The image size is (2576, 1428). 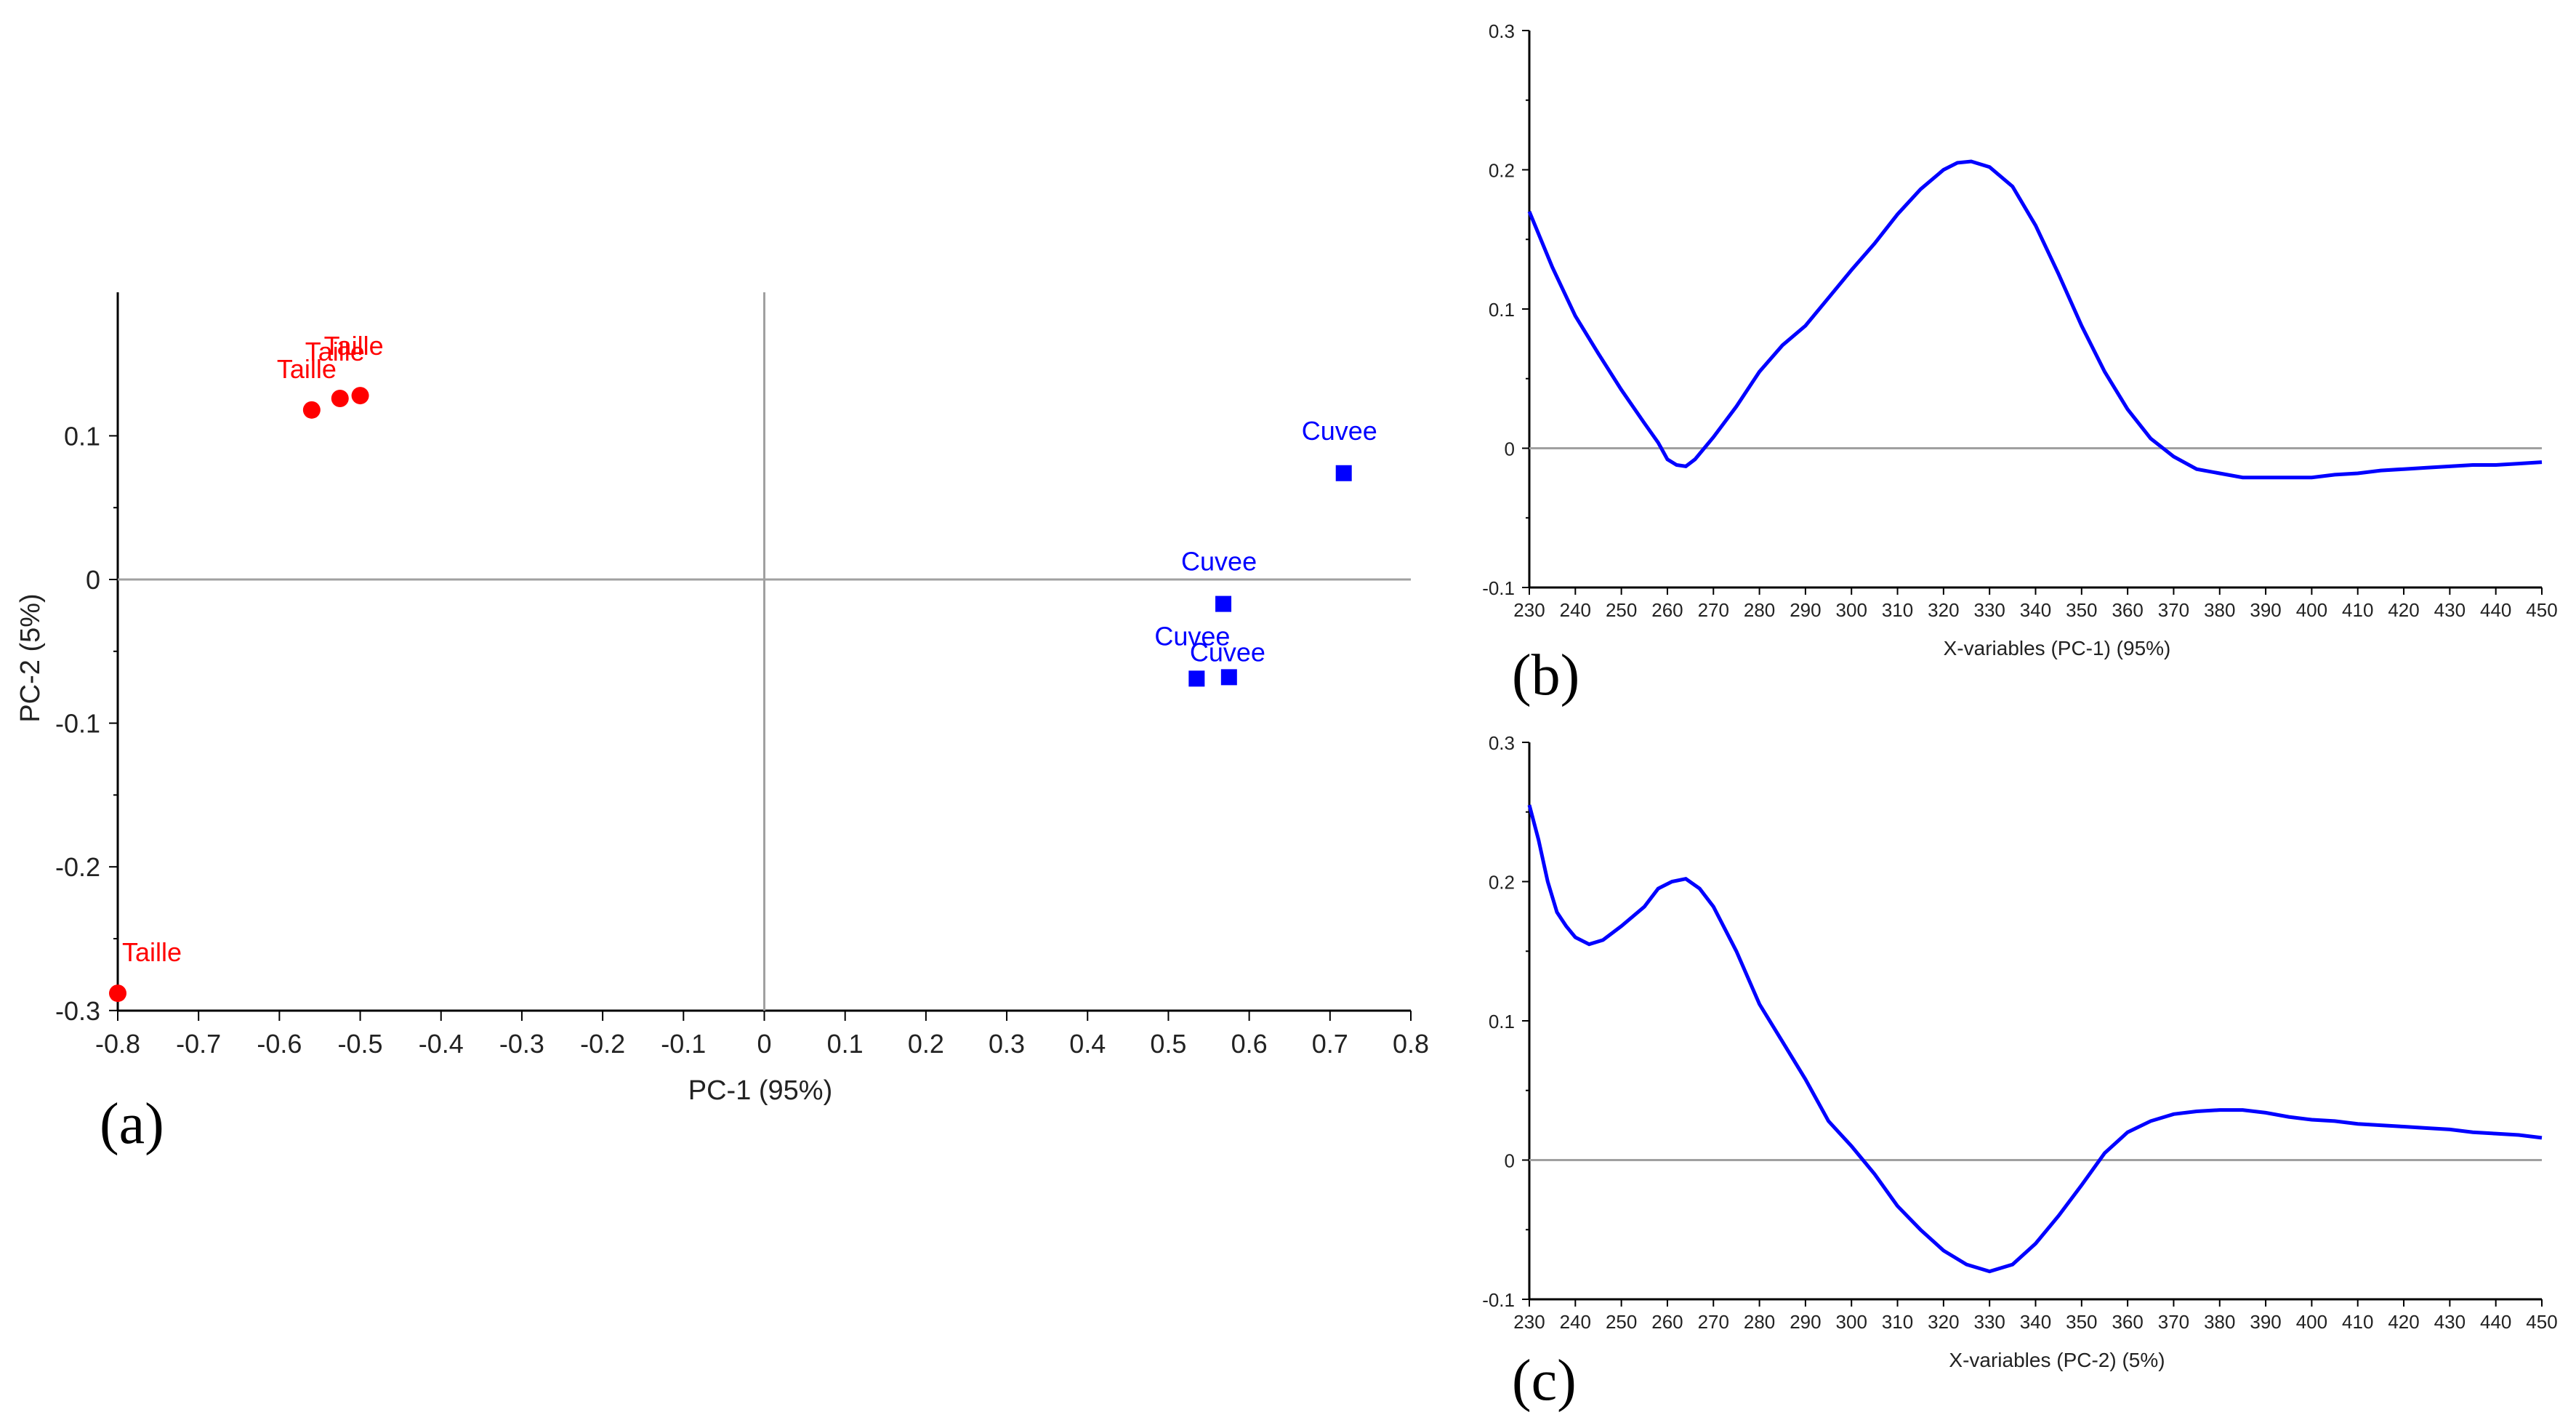 What do you see at coordinates (1249, 1044) in the screenshot?
I see `panel-a-x-tick-label: 0.6` at bounding box center [1249, 1044].